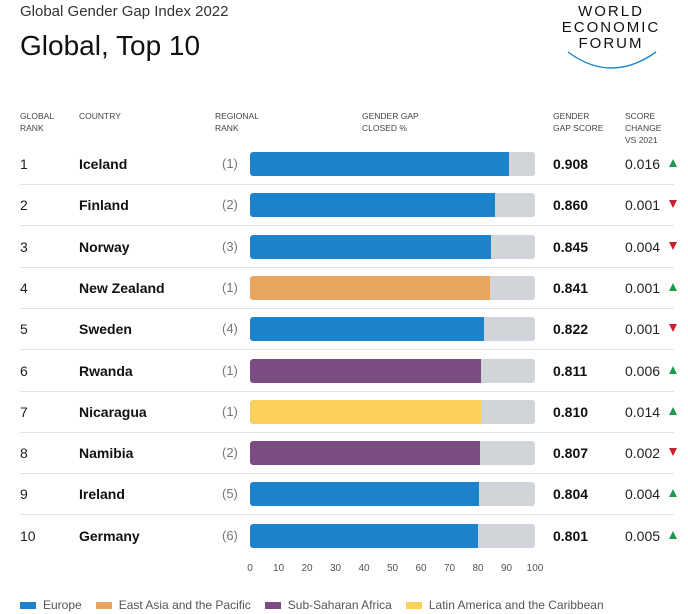 Image resolution: width=688 pixels, height=614 pixels. What do you see at coordinates (571, 536) in the screenshot?
I see `gap-score: 0.801` at bounding box center [571, 536].